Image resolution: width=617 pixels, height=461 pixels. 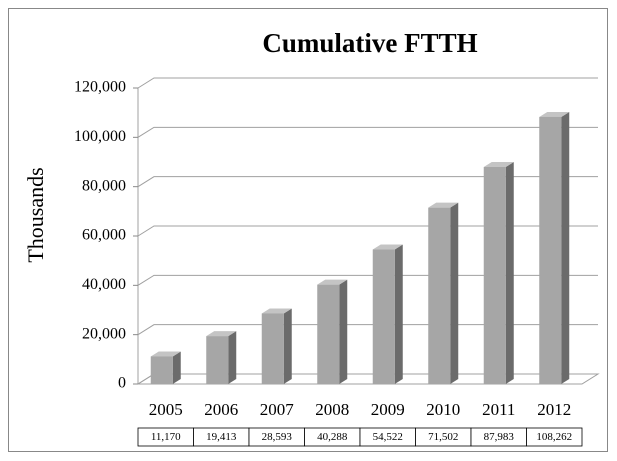 What do you see at coordinates (221, 409) in the screenshot?
I see `x-tick-label: 2006` at bounding box center [221, 409].